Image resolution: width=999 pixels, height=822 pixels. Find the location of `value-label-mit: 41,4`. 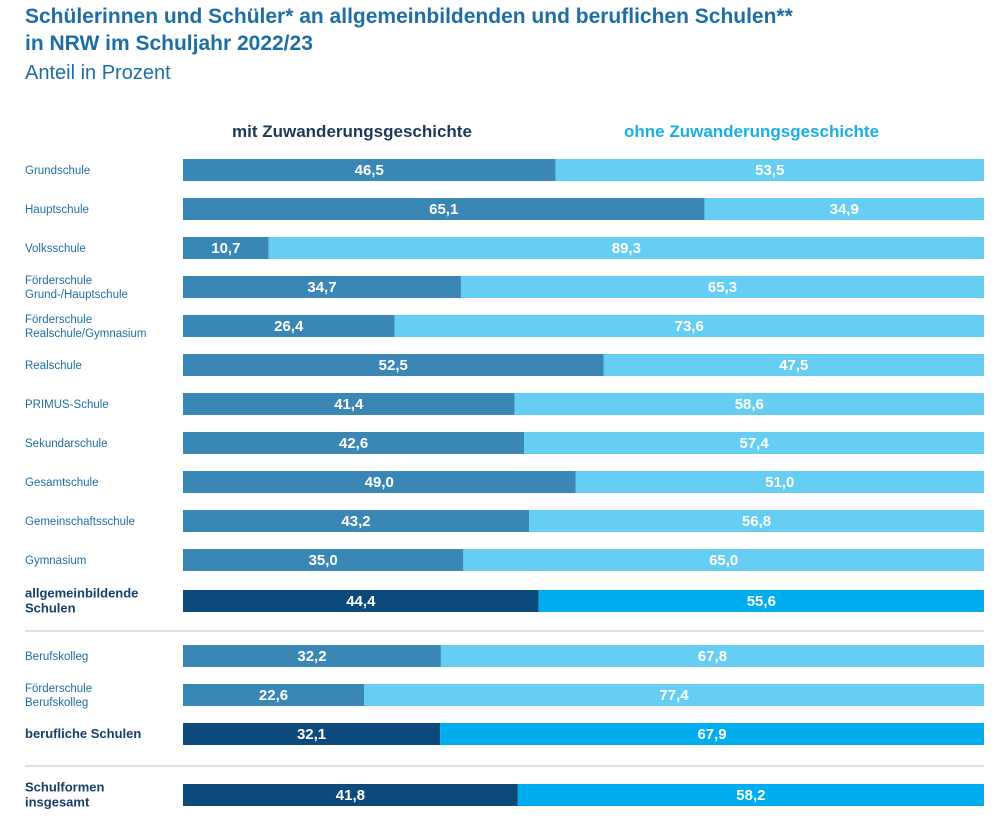

value-label-mit: 41,4 is located at coordinates (349, 404).